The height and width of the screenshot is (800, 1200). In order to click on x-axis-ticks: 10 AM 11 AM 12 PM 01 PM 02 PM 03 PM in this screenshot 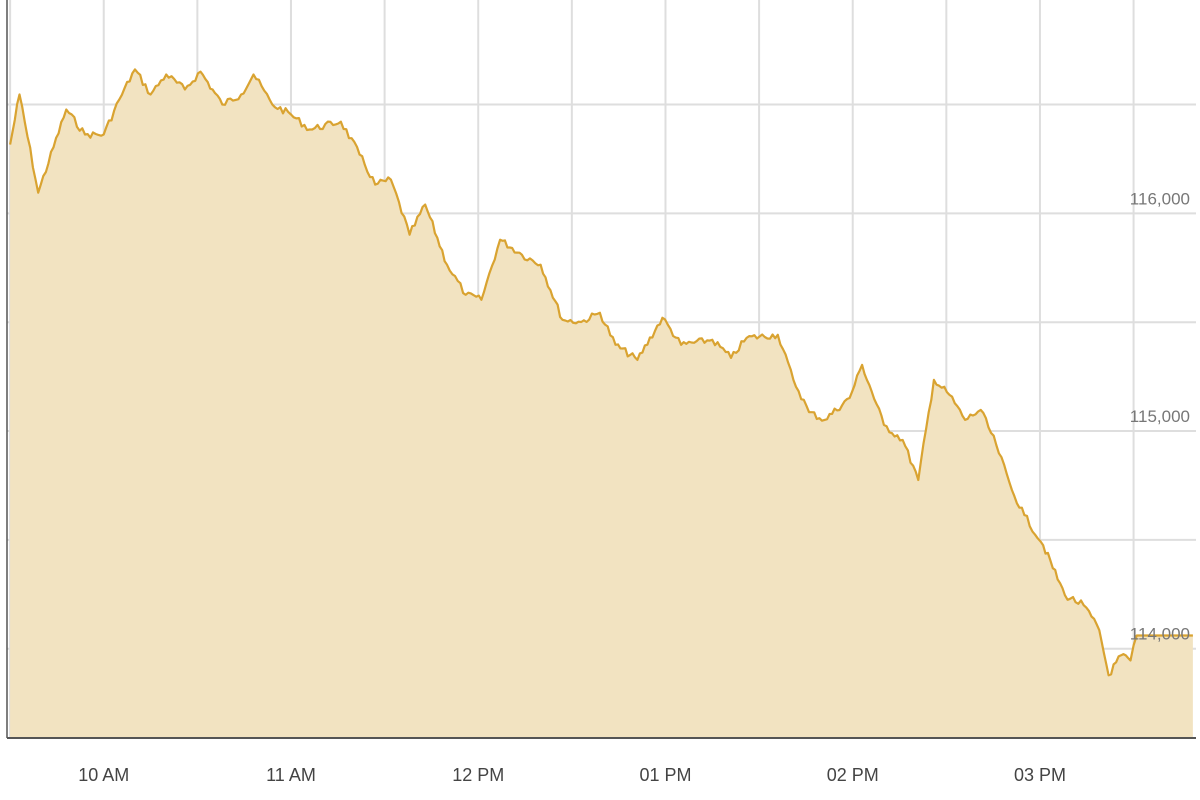, I will do `click(572, 775)`.